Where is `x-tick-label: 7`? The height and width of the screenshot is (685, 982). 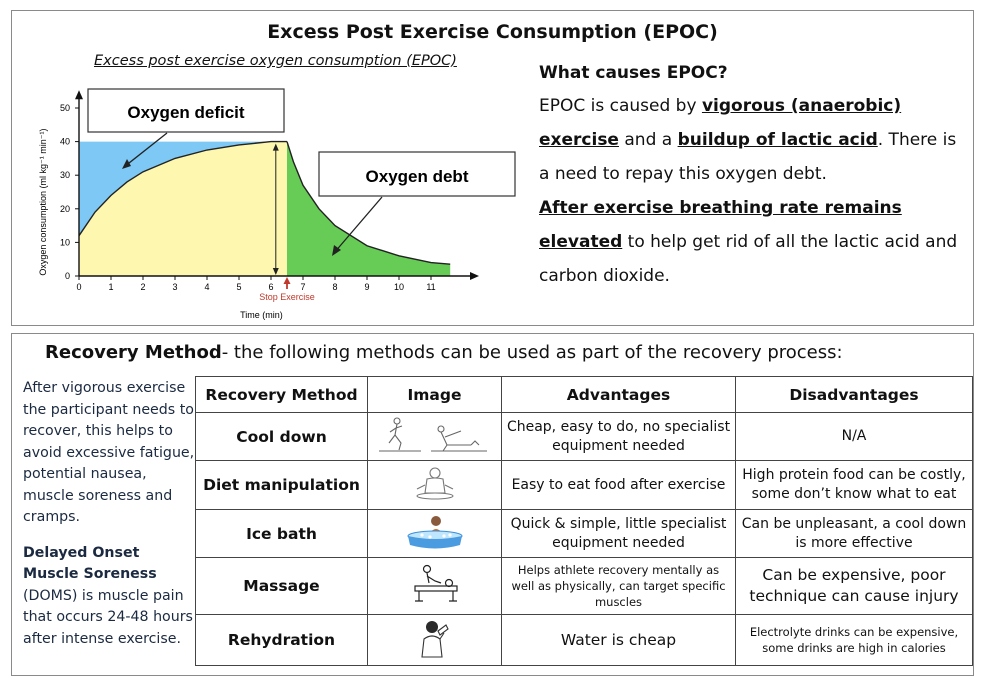 x-tick-label: 7 is located at coordinates (302, 287).